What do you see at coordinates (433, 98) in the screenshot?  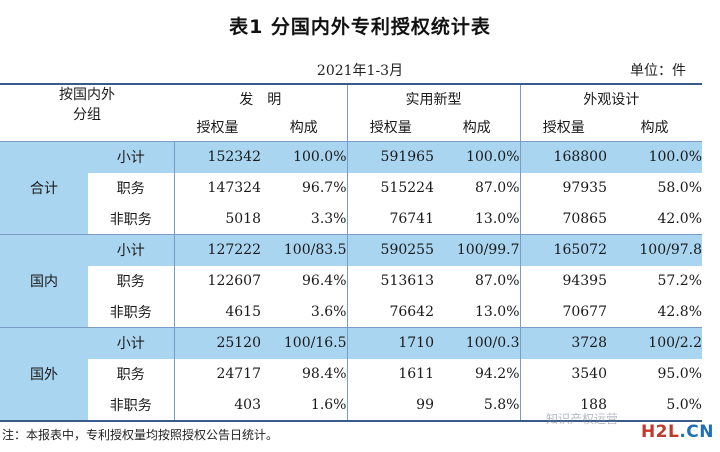 I see `category-header-utility: 实用新型` at bounding box center [433, 98].